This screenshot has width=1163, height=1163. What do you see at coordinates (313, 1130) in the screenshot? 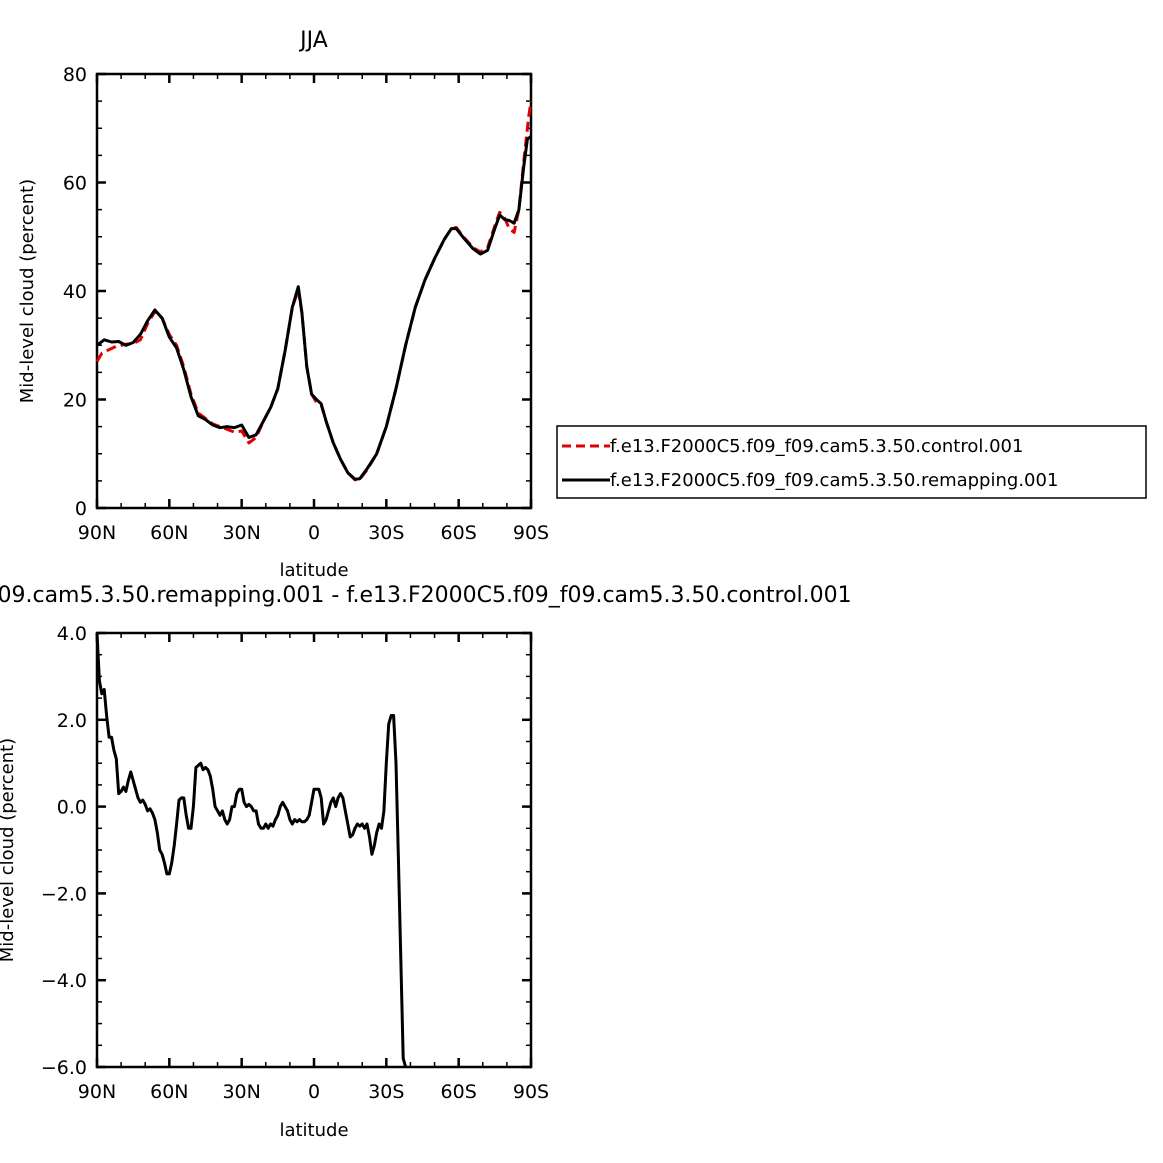
I see `bottom-panel-x-axis-label: latitude` at bounding box center [313, 1130].